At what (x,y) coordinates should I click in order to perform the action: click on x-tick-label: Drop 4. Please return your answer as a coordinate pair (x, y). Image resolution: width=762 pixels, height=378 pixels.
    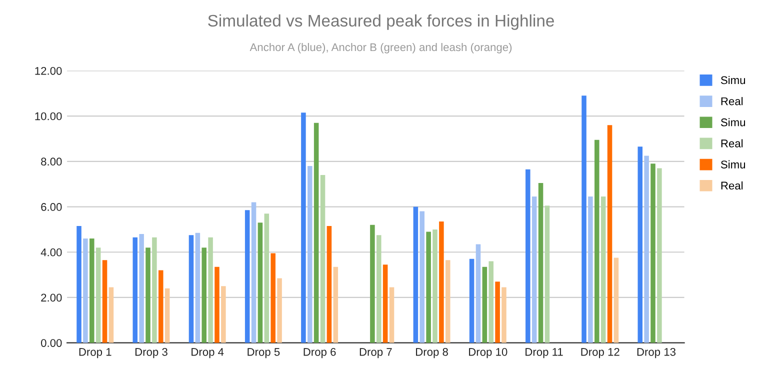
    Looking at the image, I should click on (208, 353).